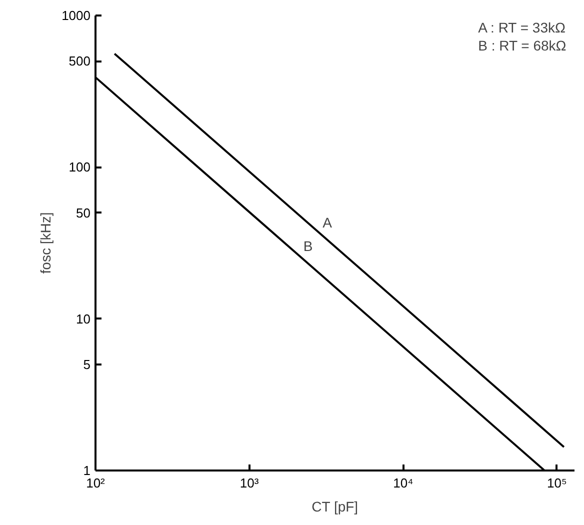 The image size is (584, 525). I want to click on x-tick-label: 10⁵, so click(557, 483).